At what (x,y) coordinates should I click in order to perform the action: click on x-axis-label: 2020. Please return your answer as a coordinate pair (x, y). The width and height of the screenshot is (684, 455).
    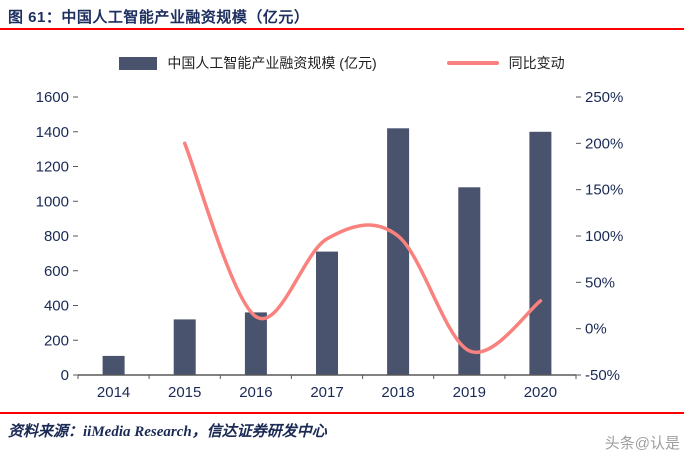
    Looking at the image, I should click on (540, 392).